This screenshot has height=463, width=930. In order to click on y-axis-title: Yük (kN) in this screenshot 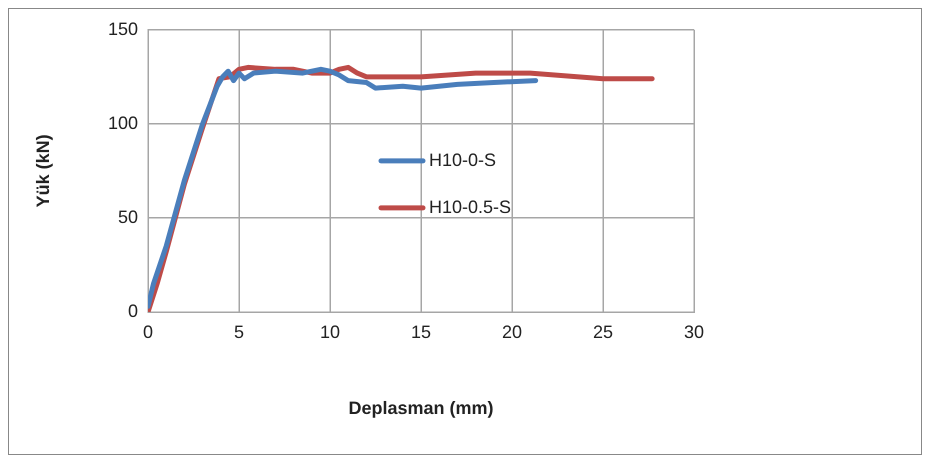, I will do `click(42, 171)`.